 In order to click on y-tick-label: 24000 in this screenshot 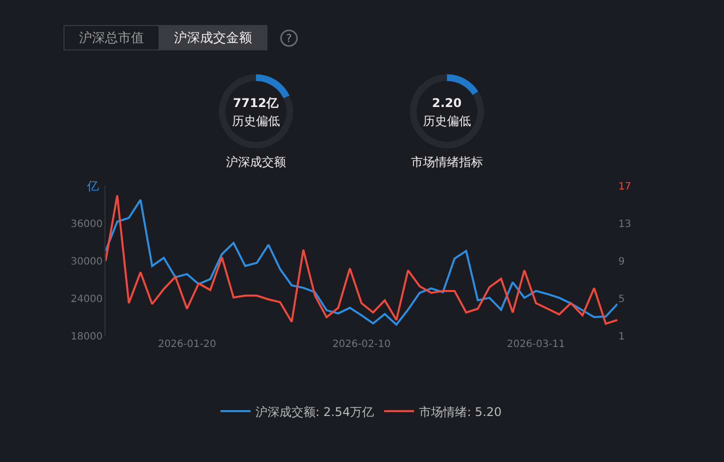, I will do `click(86, 299)`.